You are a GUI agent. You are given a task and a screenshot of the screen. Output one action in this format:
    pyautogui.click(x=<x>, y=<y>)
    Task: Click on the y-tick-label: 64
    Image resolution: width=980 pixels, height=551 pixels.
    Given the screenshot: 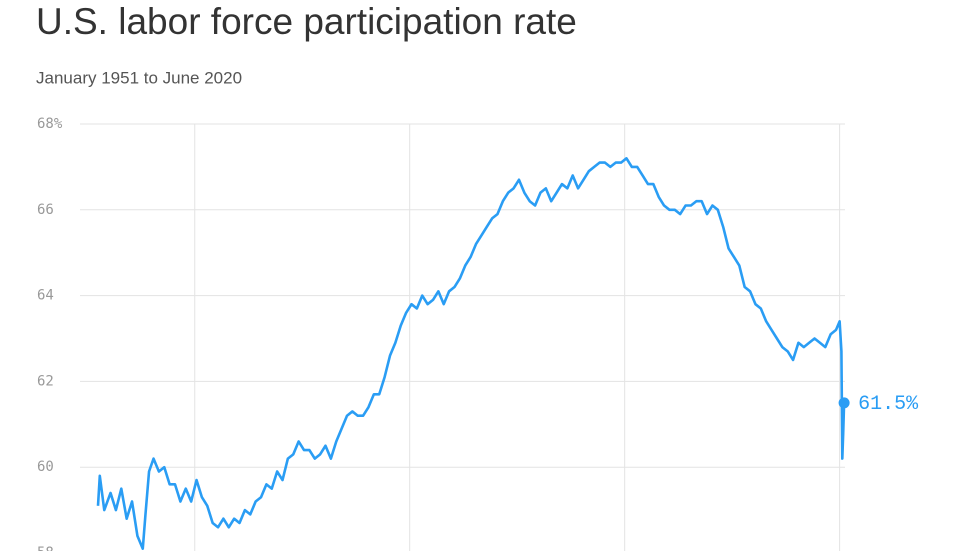 What is the action you would take?
    pyautogui.click(x=45, y=296)
    